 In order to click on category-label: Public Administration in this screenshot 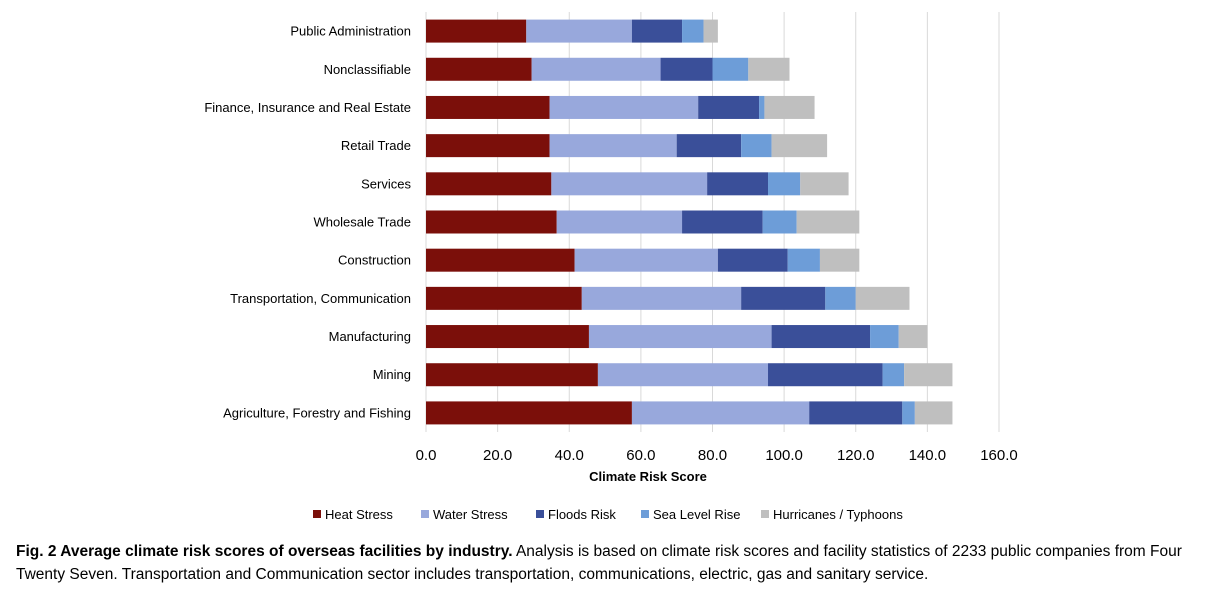, I will do `click(350, 31)`.